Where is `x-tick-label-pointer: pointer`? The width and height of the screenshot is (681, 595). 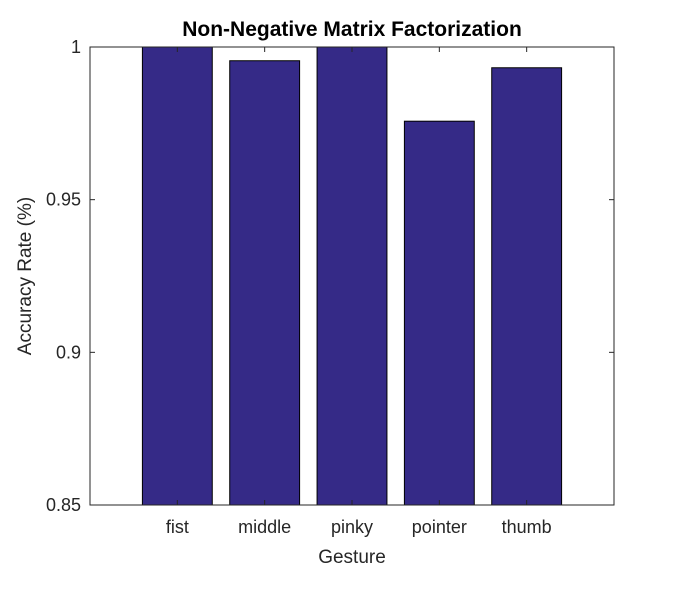
x-tick-label-pointer: pointer is located at coordinates (439, 527).